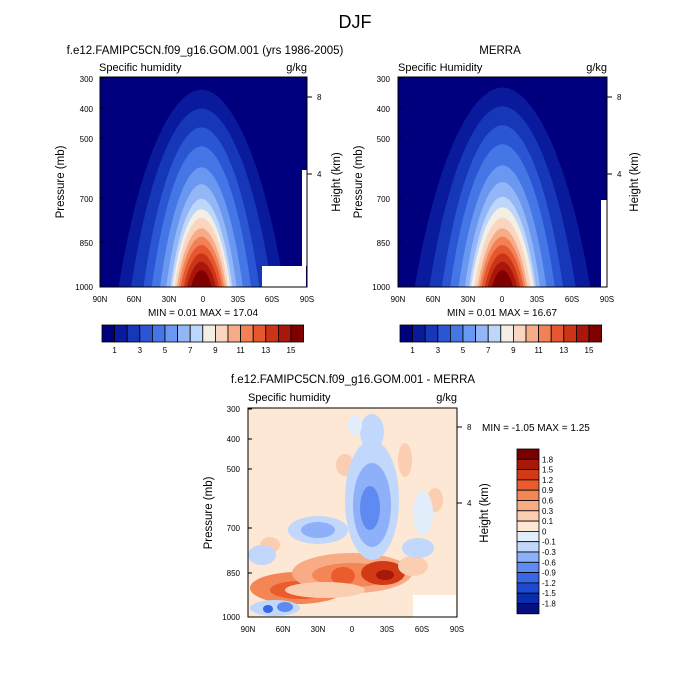 The height and width of the screenshot is (700, 700). What do you see at coordinates (201, 278) in the screenshot?
I see `contour-level` at bounding box center [201, 278].